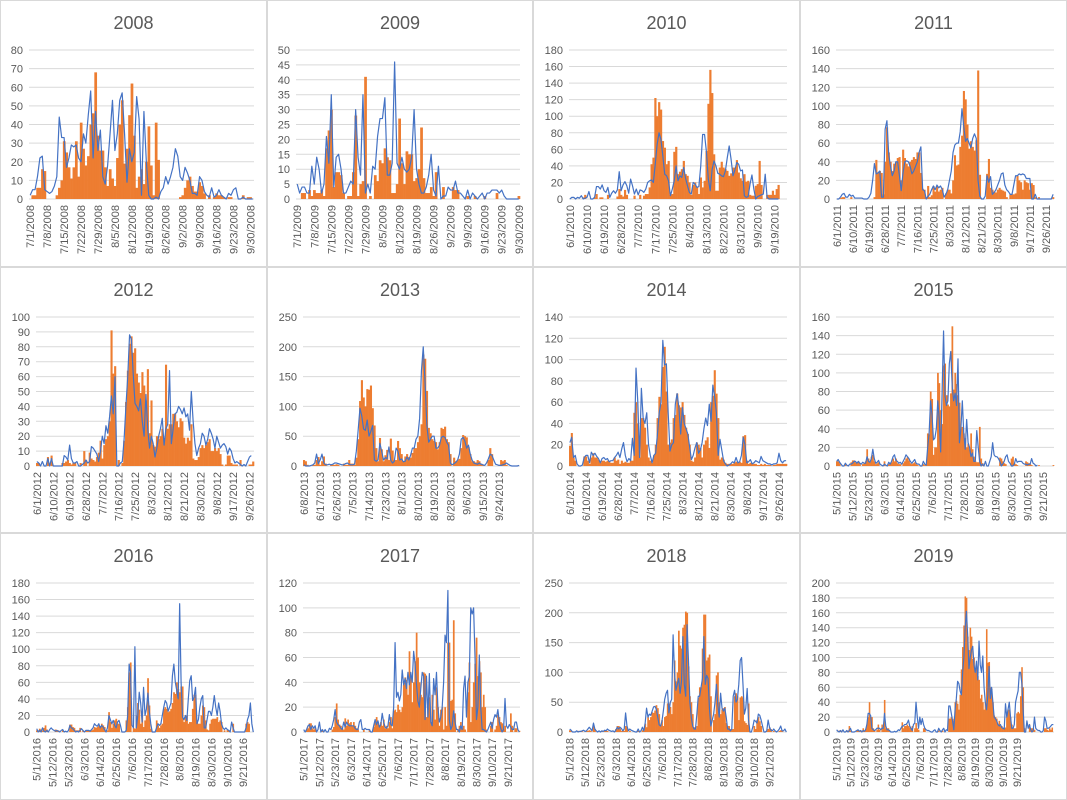  I want to click on y-tick-label: 0, so click(20, 200).